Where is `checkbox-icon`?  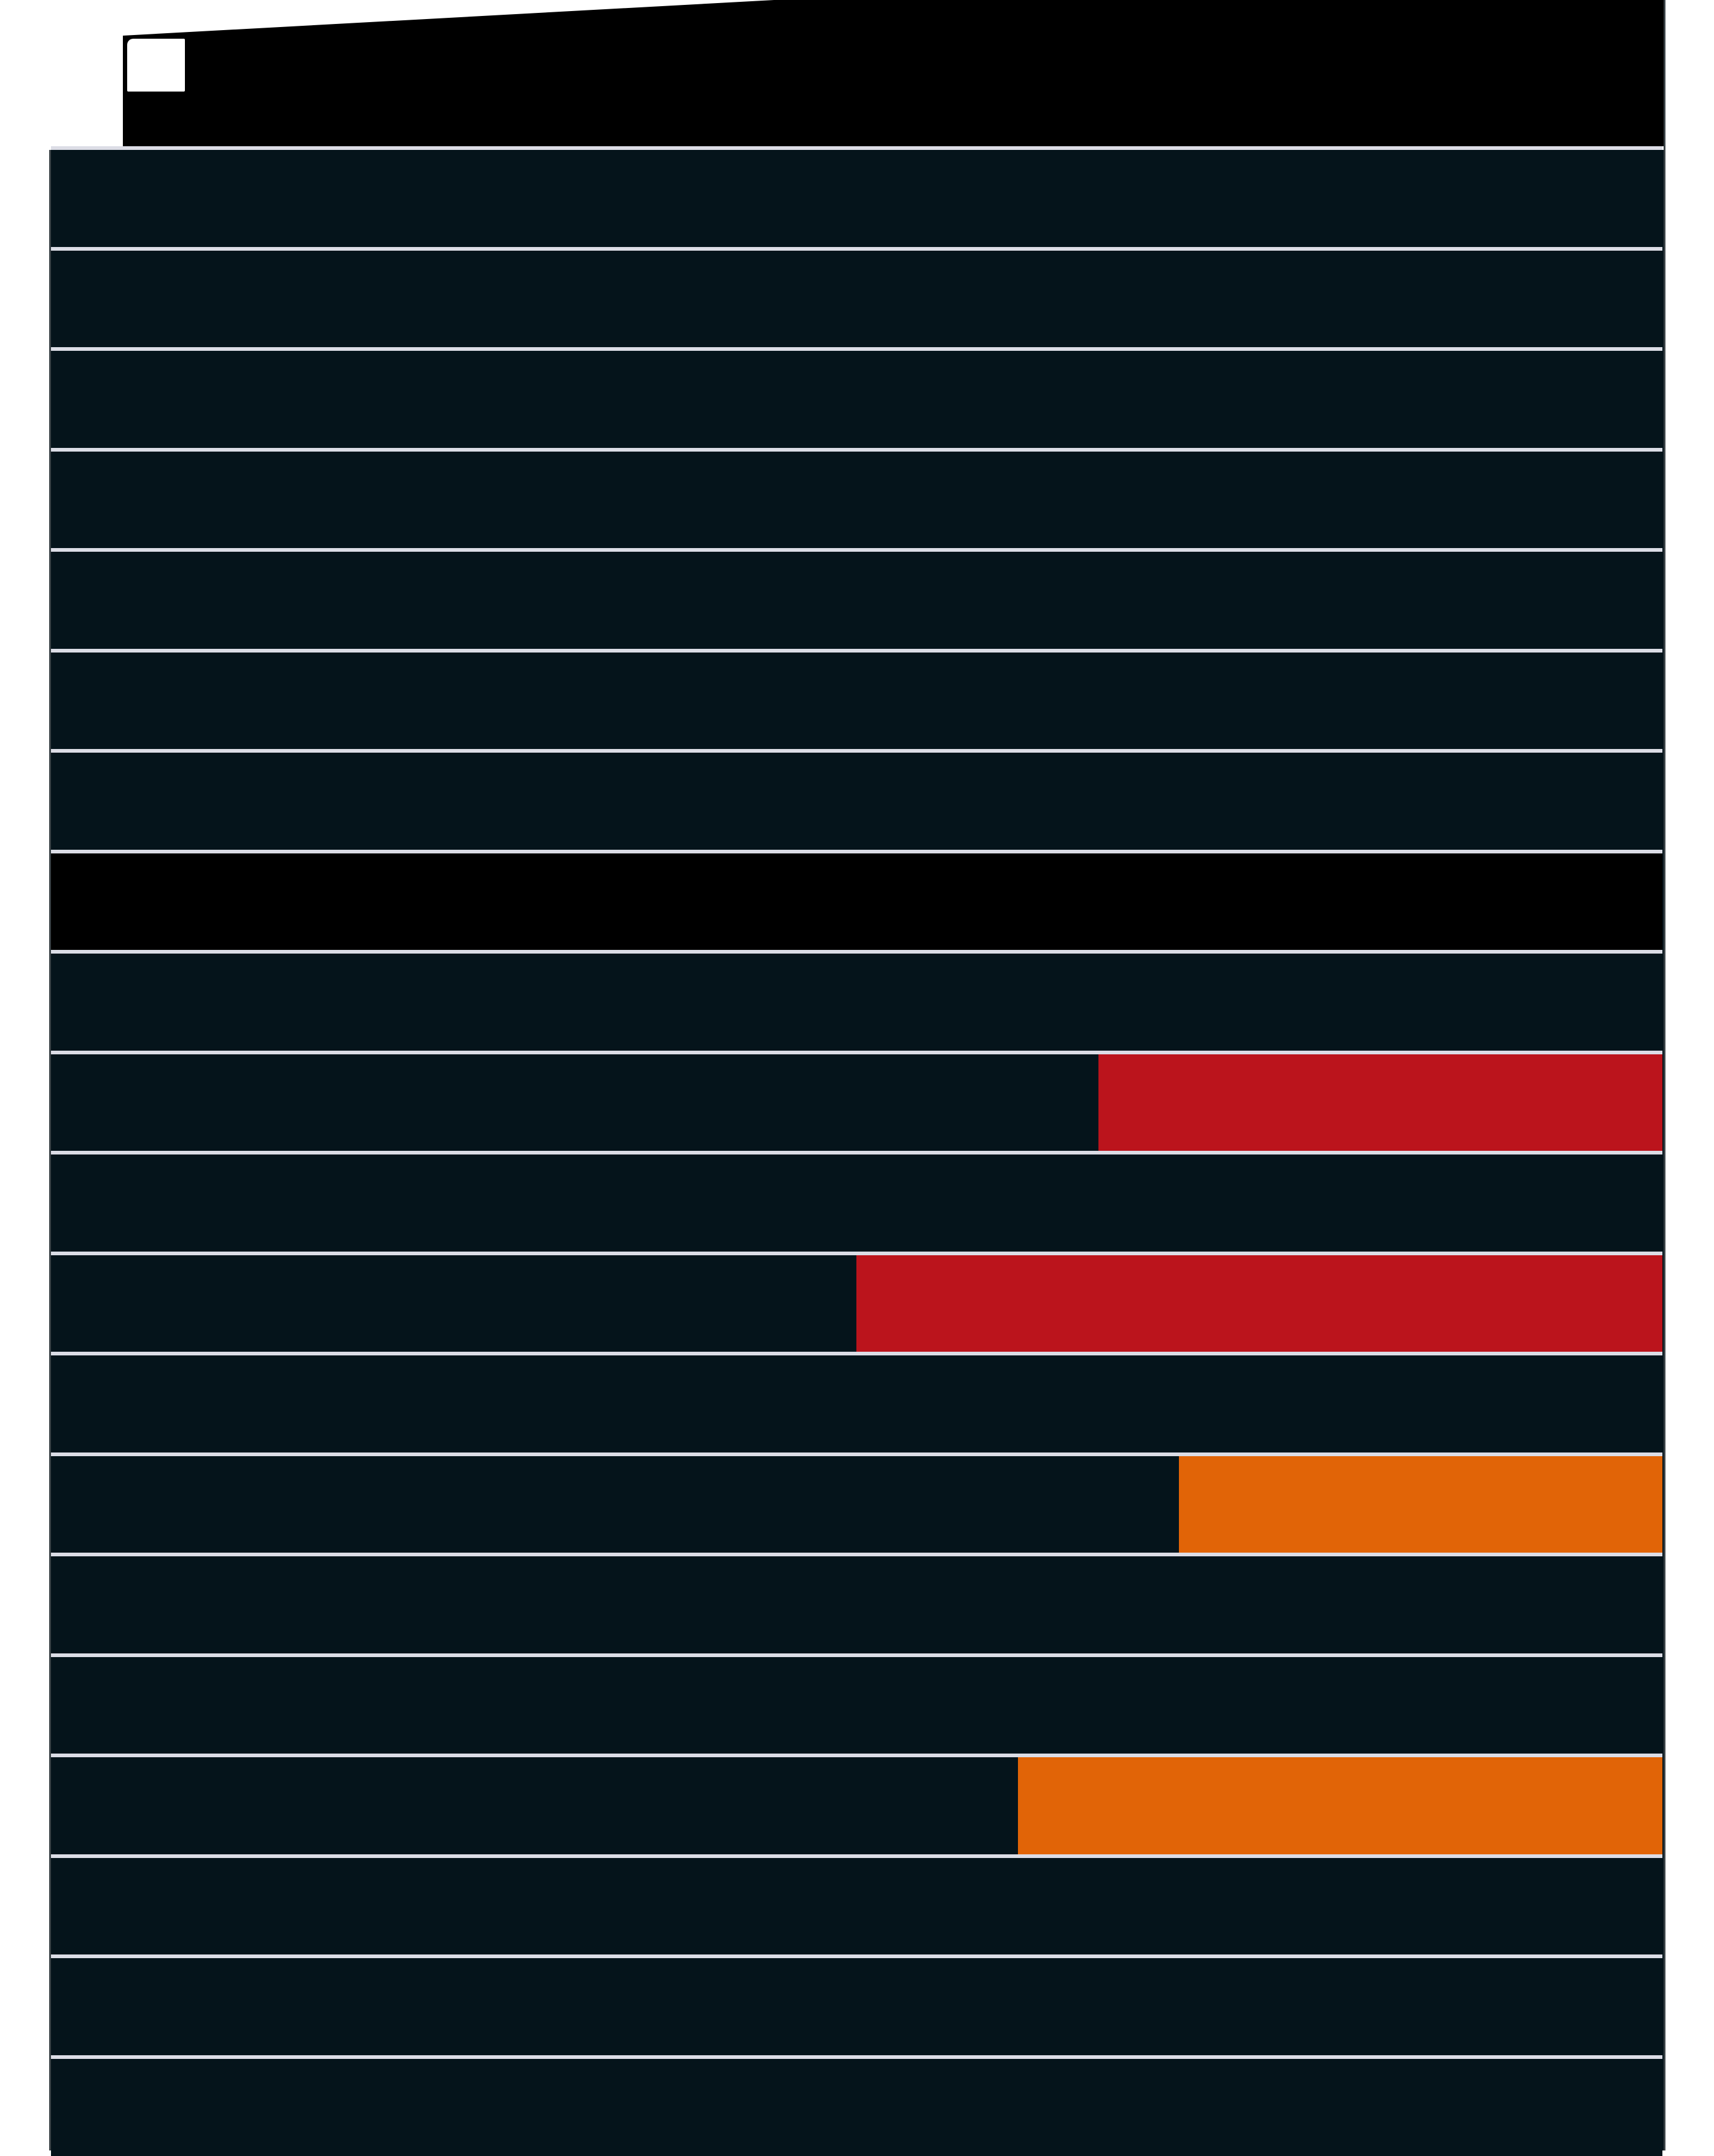
checkbox-icon is located at coordinates (156, 65).